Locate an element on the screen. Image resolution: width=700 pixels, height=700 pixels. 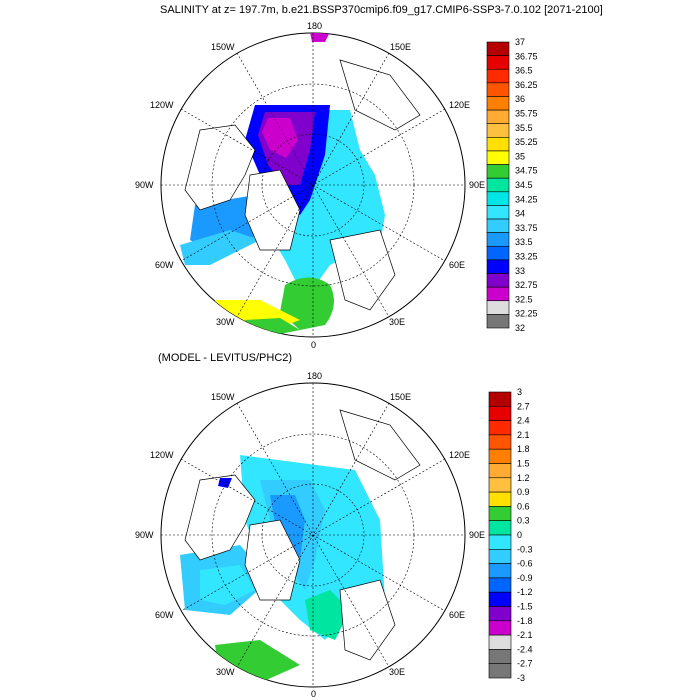
difference-colorbar-label: -1.5 is located at coordinates (525, 607).